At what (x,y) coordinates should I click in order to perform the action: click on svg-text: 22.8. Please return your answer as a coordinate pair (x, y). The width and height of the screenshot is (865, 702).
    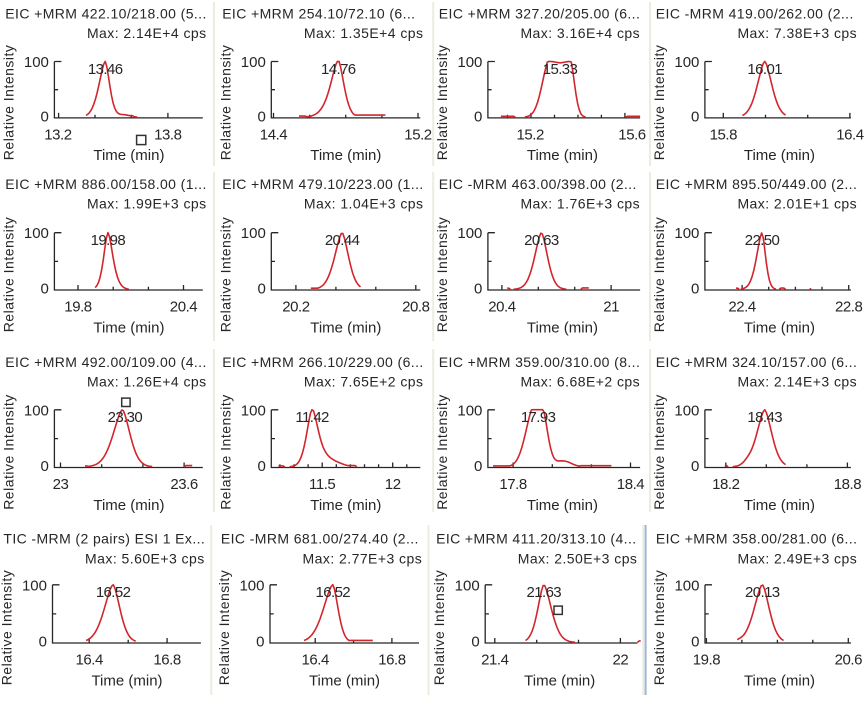
    Looking at the image, I should click on (849, 307).